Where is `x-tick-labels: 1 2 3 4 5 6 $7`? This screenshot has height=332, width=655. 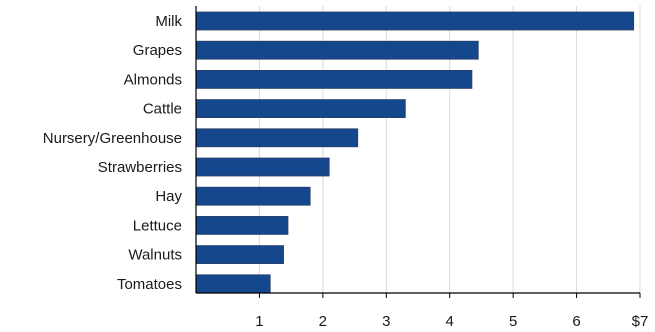
x-tick-labels: 1 2 3 4 5 6 $7 is located at coordinates (451, 321).